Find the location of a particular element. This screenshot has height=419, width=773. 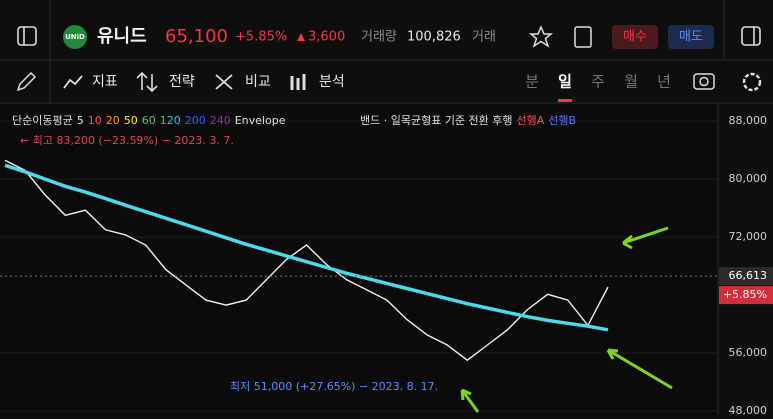

volume: 100,826 is located at coordinates (434, 37).